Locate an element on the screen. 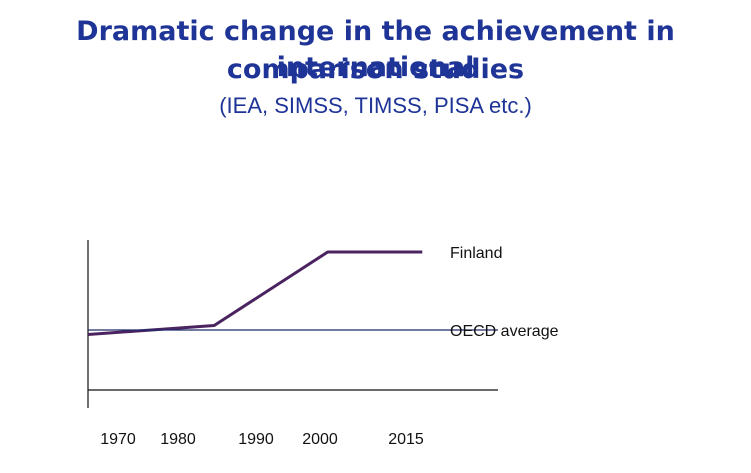 The width and height of the screenshot is (751, 473). oecd-average-label: OECD average is located at coordinates (504, 331).